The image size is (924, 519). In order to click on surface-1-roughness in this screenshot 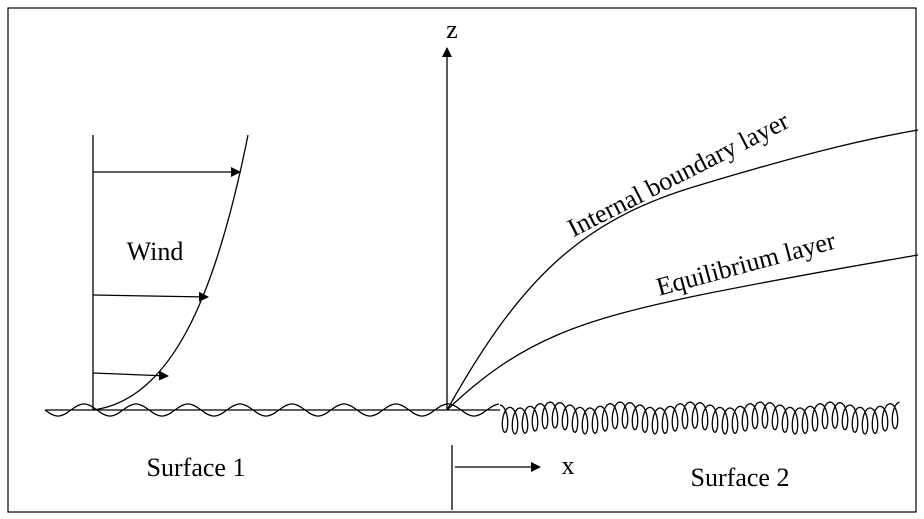, I will do `click(272, 410)`.